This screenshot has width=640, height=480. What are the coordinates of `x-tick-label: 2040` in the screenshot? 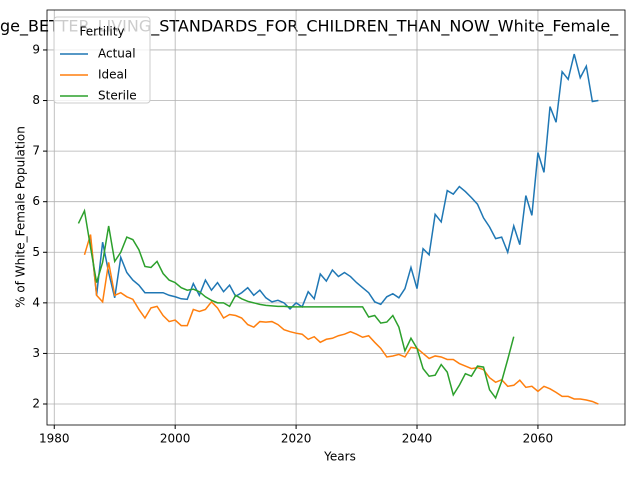 It's located at (417, 439).